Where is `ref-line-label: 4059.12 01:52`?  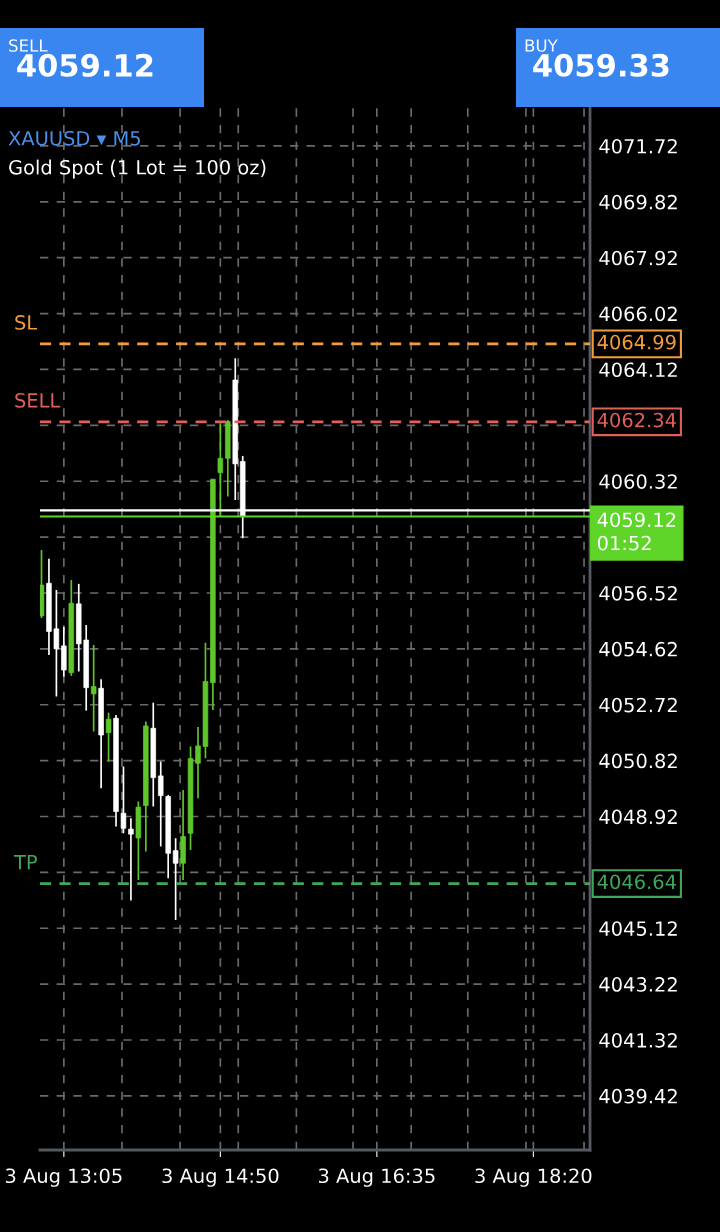 ref-line-label: 4059.12 01:52 is located at coordinates (636, 531).